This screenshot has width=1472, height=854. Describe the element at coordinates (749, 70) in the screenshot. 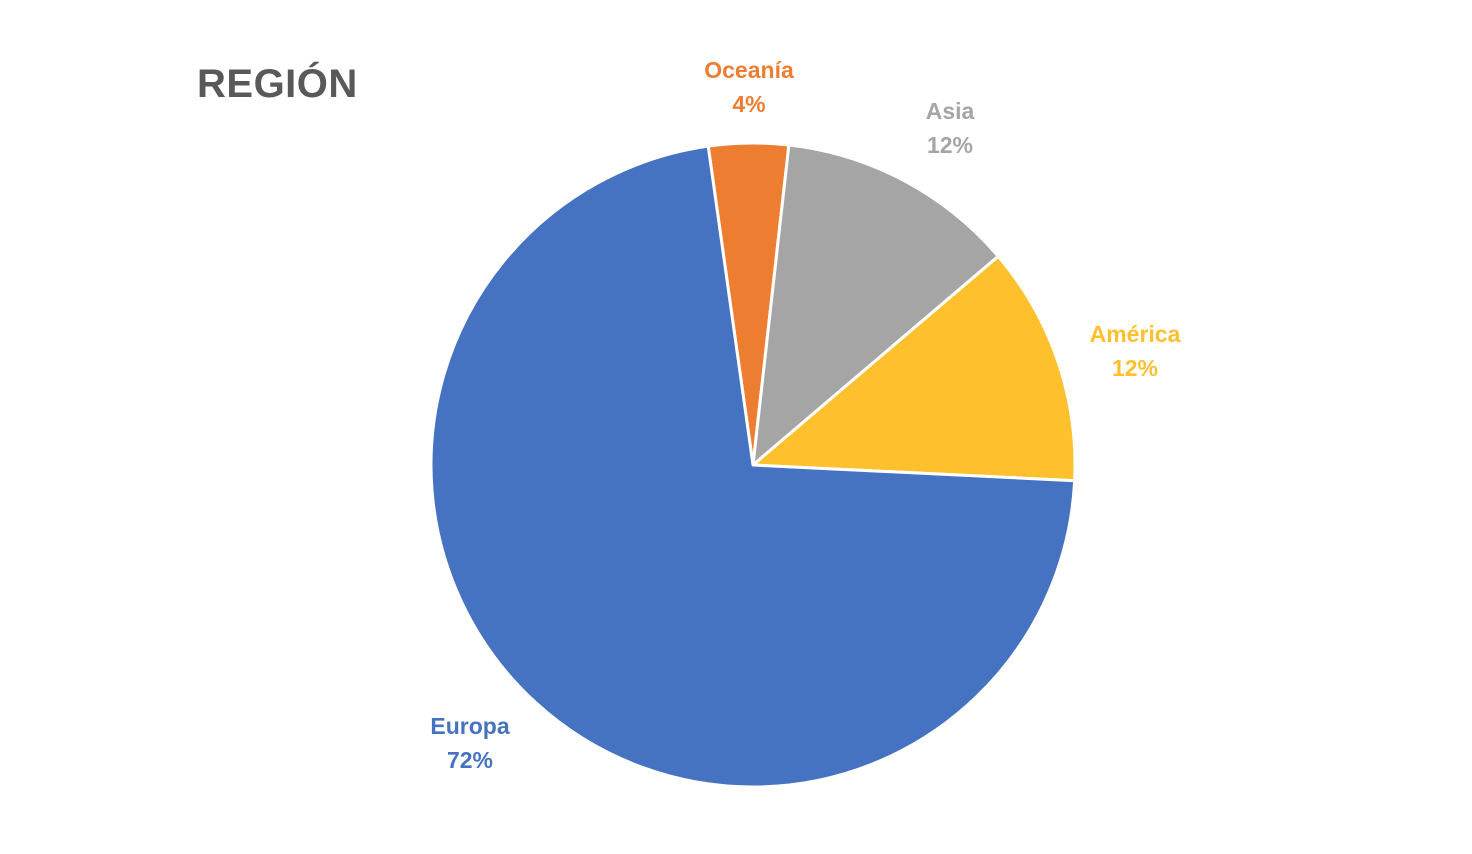

I see `slice-label-oceania: Oceanía` at that location.